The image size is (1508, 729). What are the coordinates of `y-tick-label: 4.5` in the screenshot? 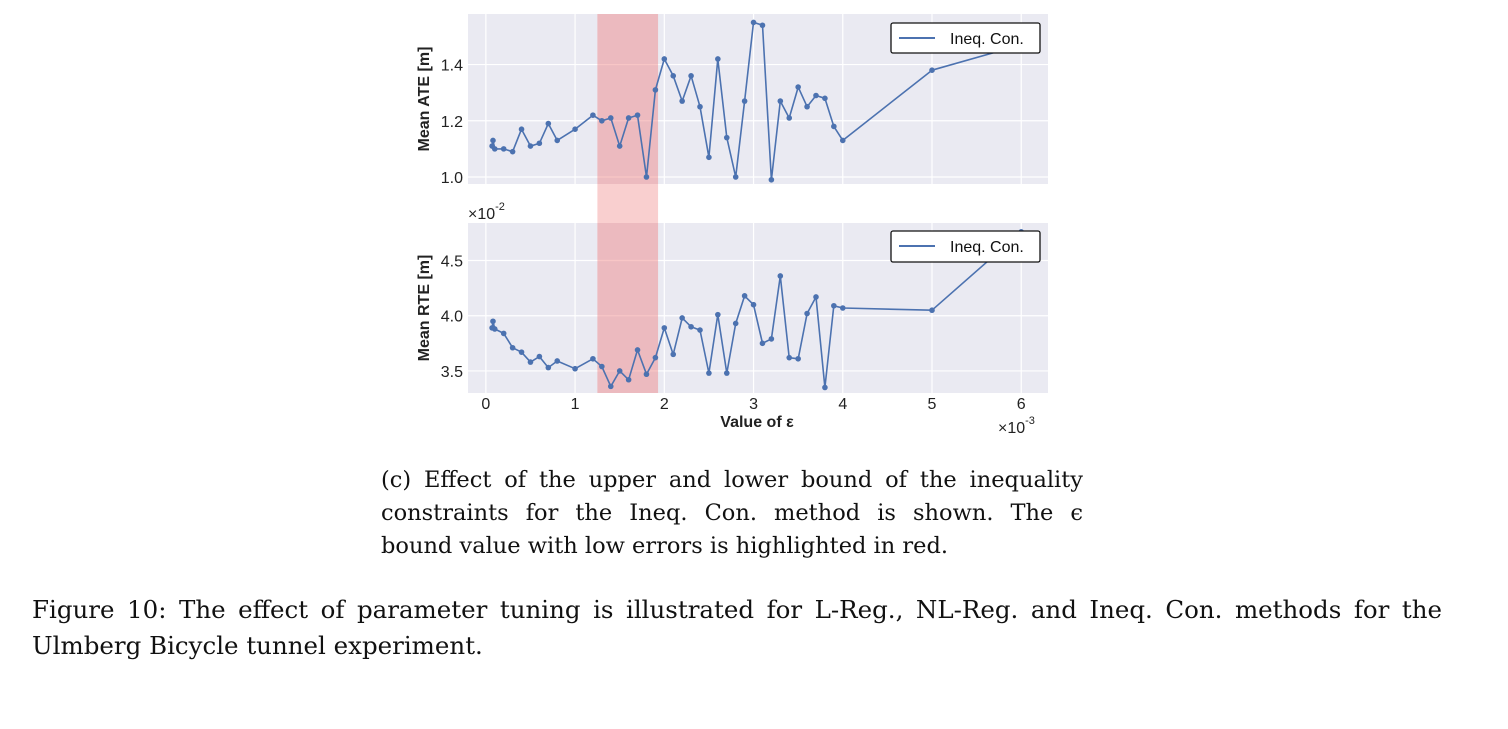 It's located at (452, 262).